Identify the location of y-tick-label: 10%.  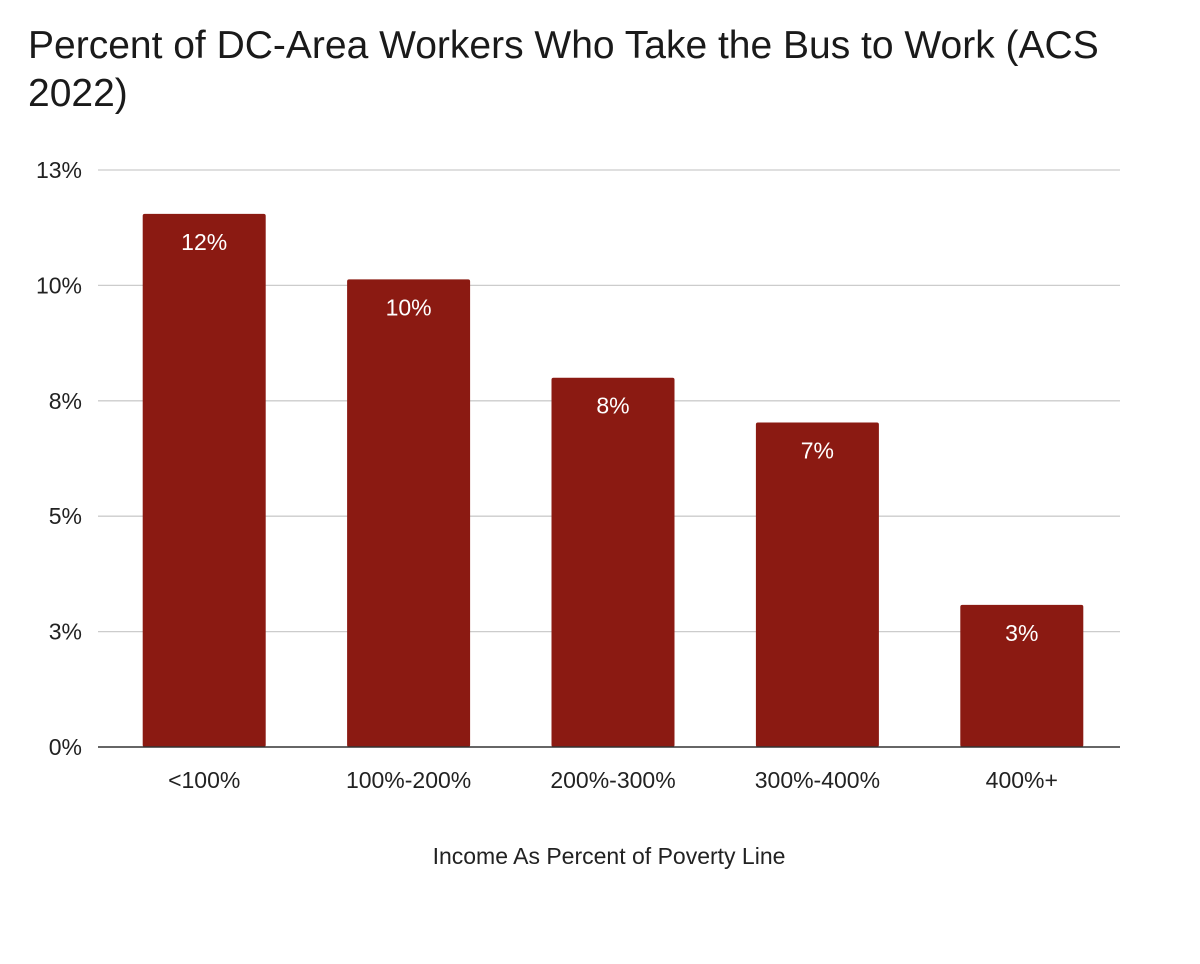
(59, 285).